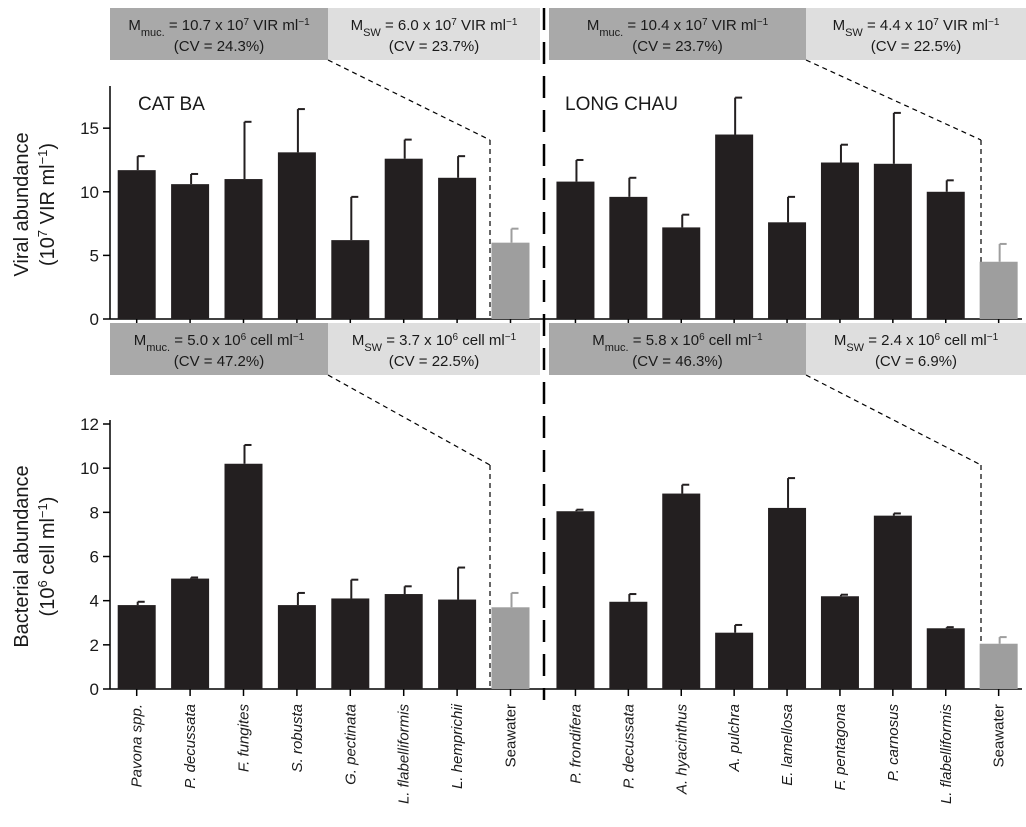 This screenshot has height=827, width=1026. I want to click on category-label: E. lamellosa, so click(787, 745).